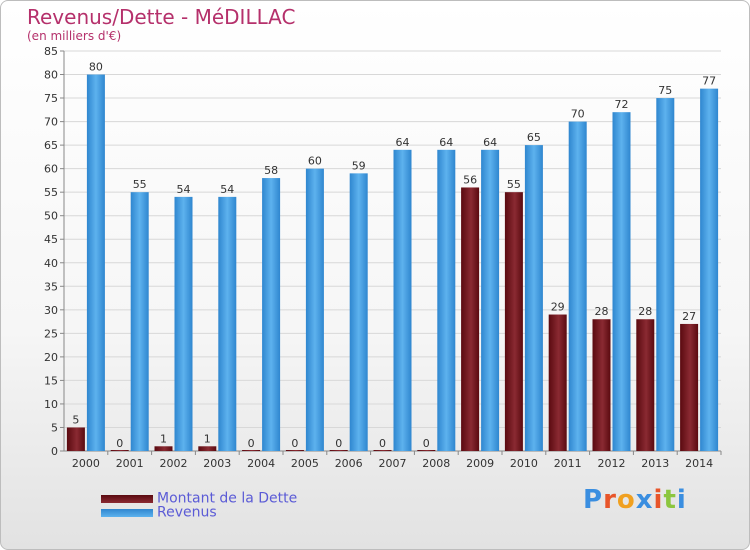  Describe the element at coordinates (626, 500) in the screenshot. I see `logo-letter: o` at that location.